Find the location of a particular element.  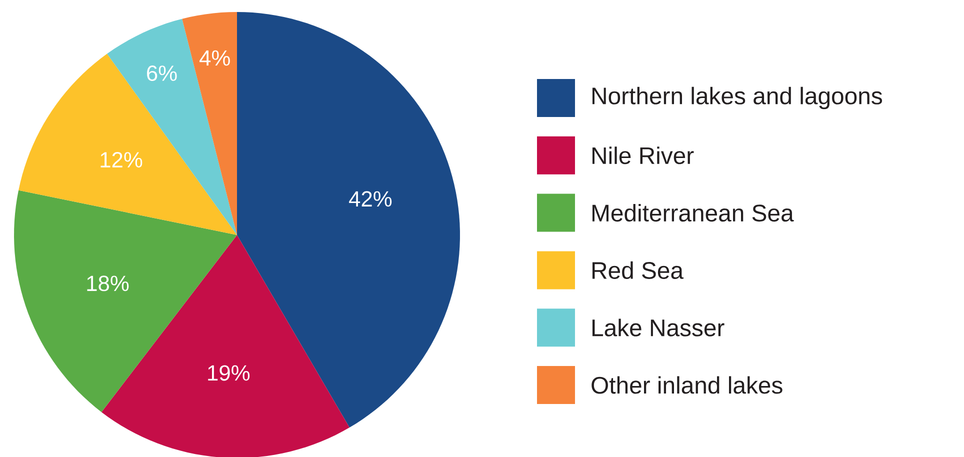

legend-label: Mediterranean Sea is located at coordinates (693, 213).